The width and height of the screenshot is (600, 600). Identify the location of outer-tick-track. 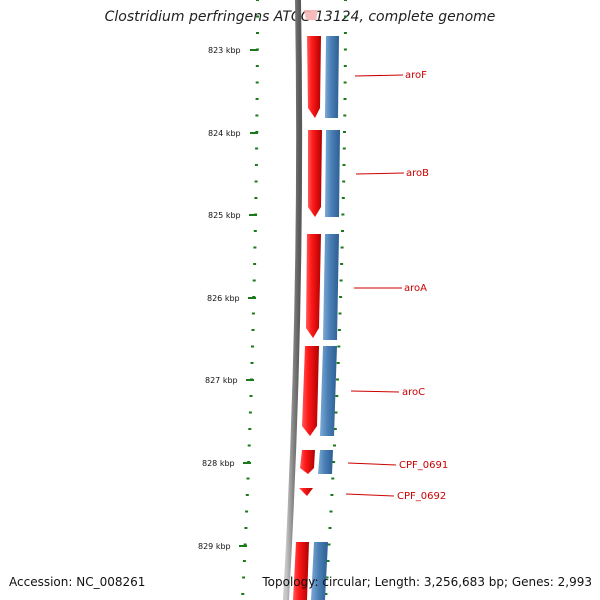
(335, 297).